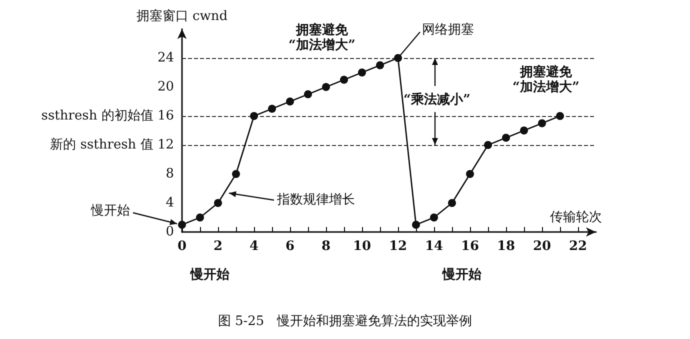 The height and width of the screenshot is (339, 690). I want to click on x-tick-label: 4, so click(254, 246).